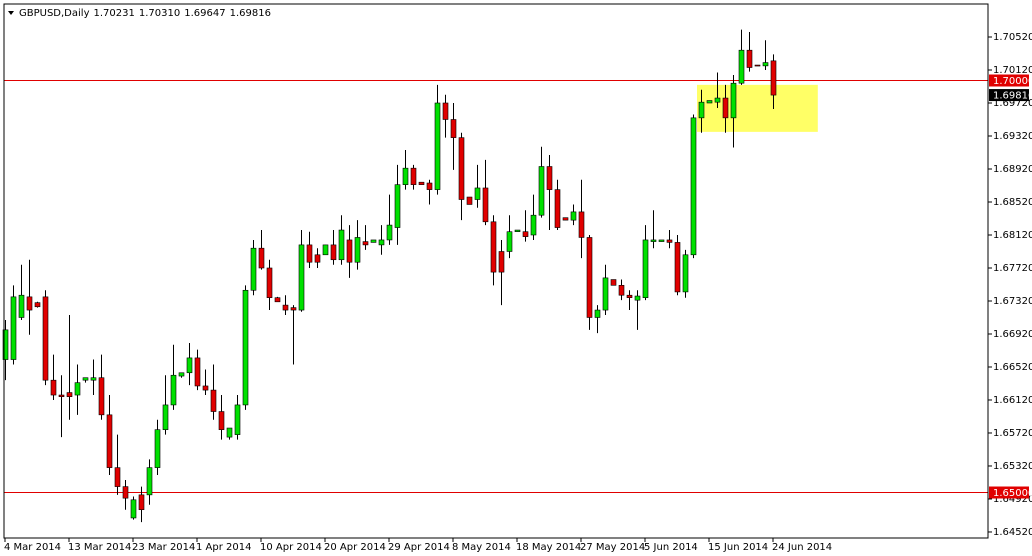 The height and width of the screenshot is (556, 1032). What do you see at coordinates (11, 13) in the screenshot?
I see `menu-arrow` at bounding box center [11, 13].